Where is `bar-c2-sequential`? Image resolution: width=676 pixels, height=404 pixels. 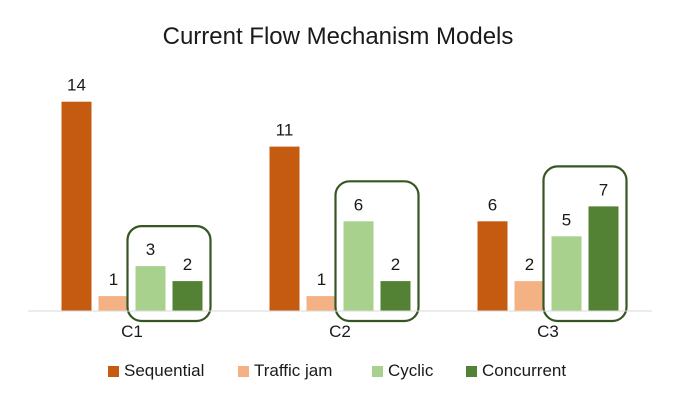
bar-c2-sequential is located at coordinates (284, 228).